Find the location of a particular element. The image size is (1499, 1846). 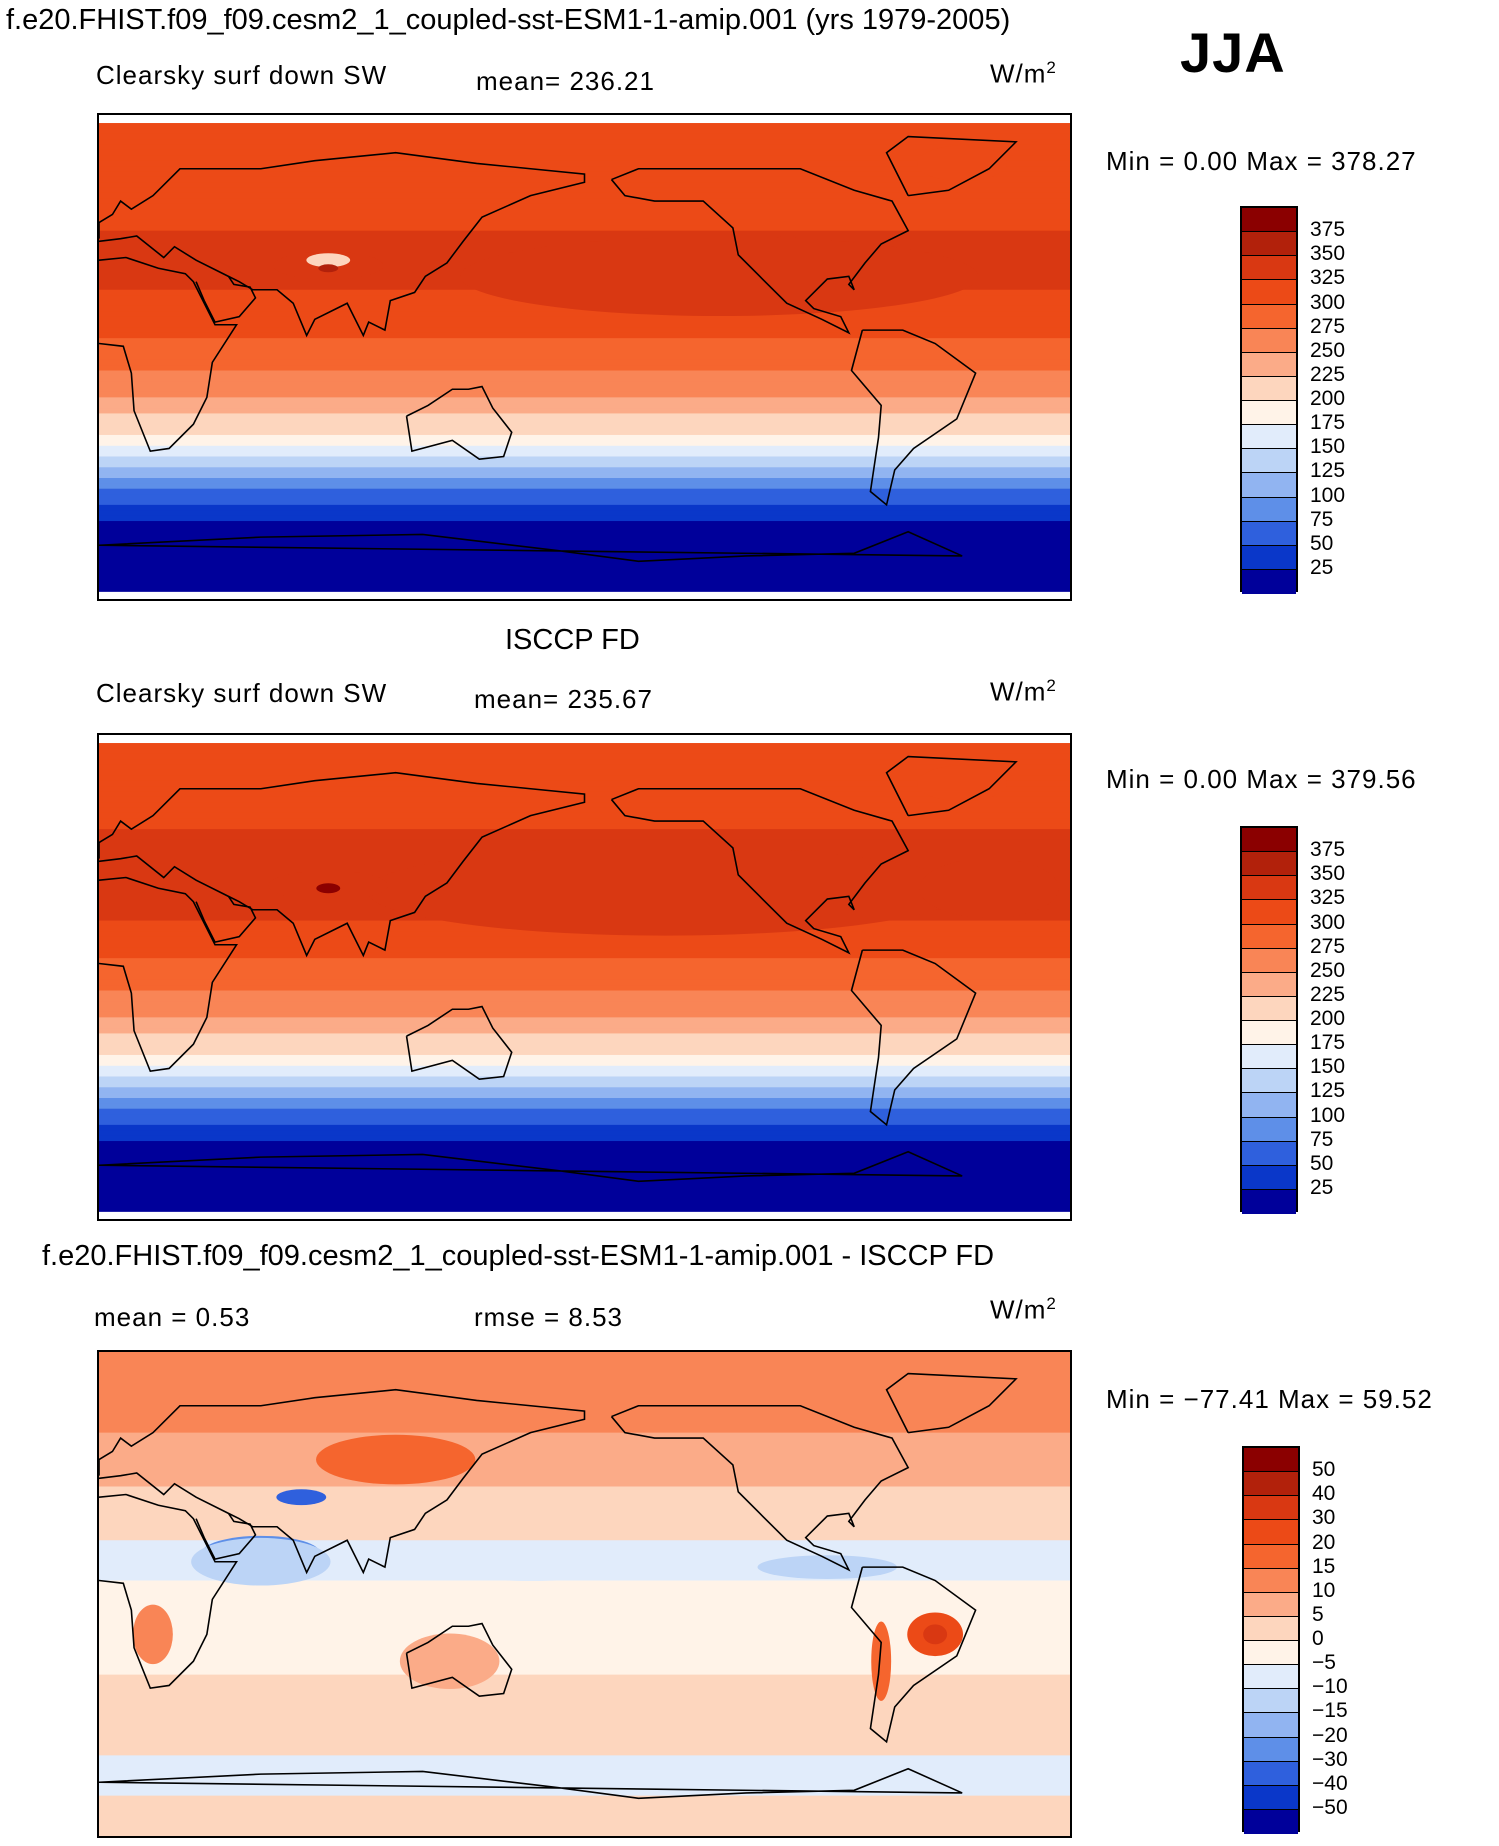

panel3-units: W/m2 is located at coordinates (1023, 1309).